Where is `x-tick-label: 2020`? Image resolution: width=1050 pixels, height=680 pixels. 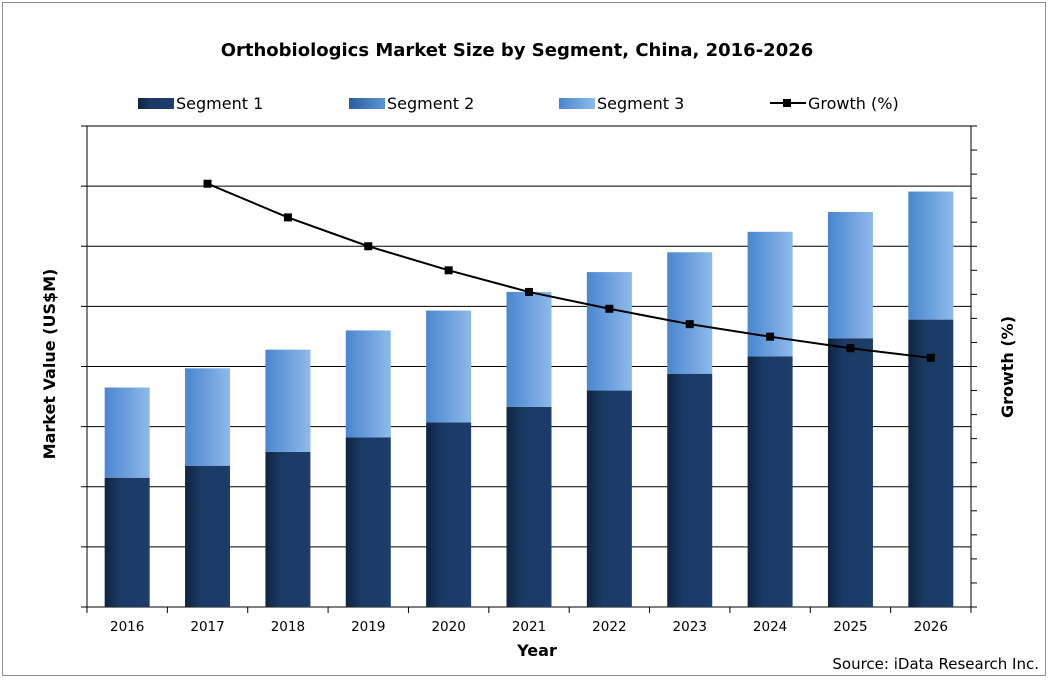
x-tick-label: 2020 is located at coordinates (448, 627).